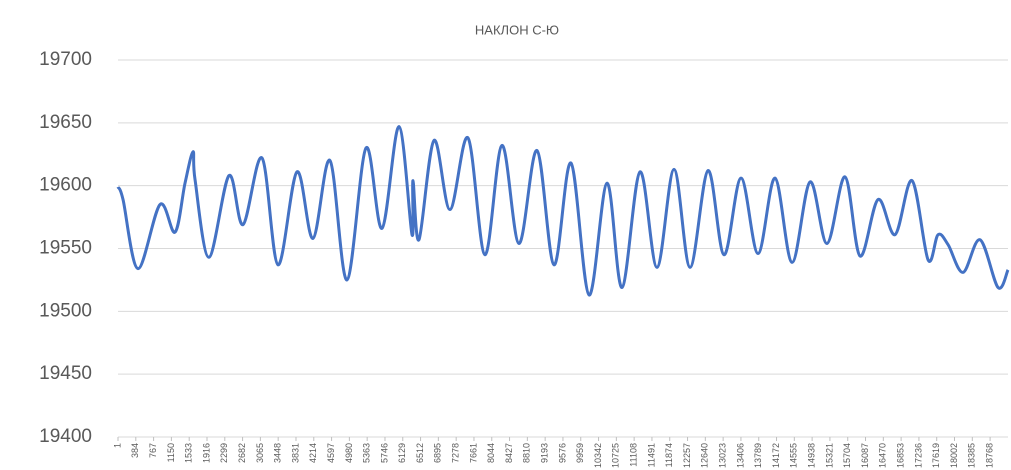  I want to click on x-tick-label: 7661, so click(473, 453).